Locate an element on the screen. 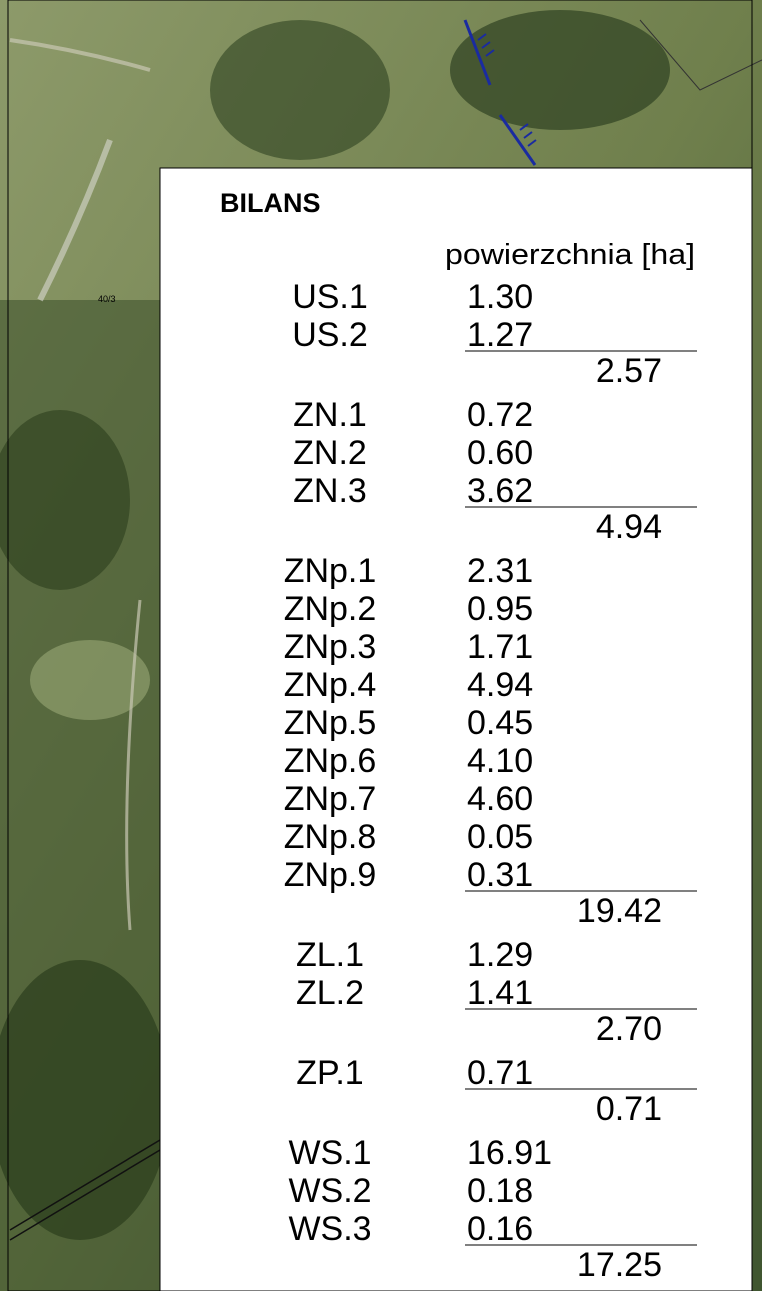 The width and height of the screenshot is (762, 1291). row-value: 0.71 is located at coordinates (500, 1073).